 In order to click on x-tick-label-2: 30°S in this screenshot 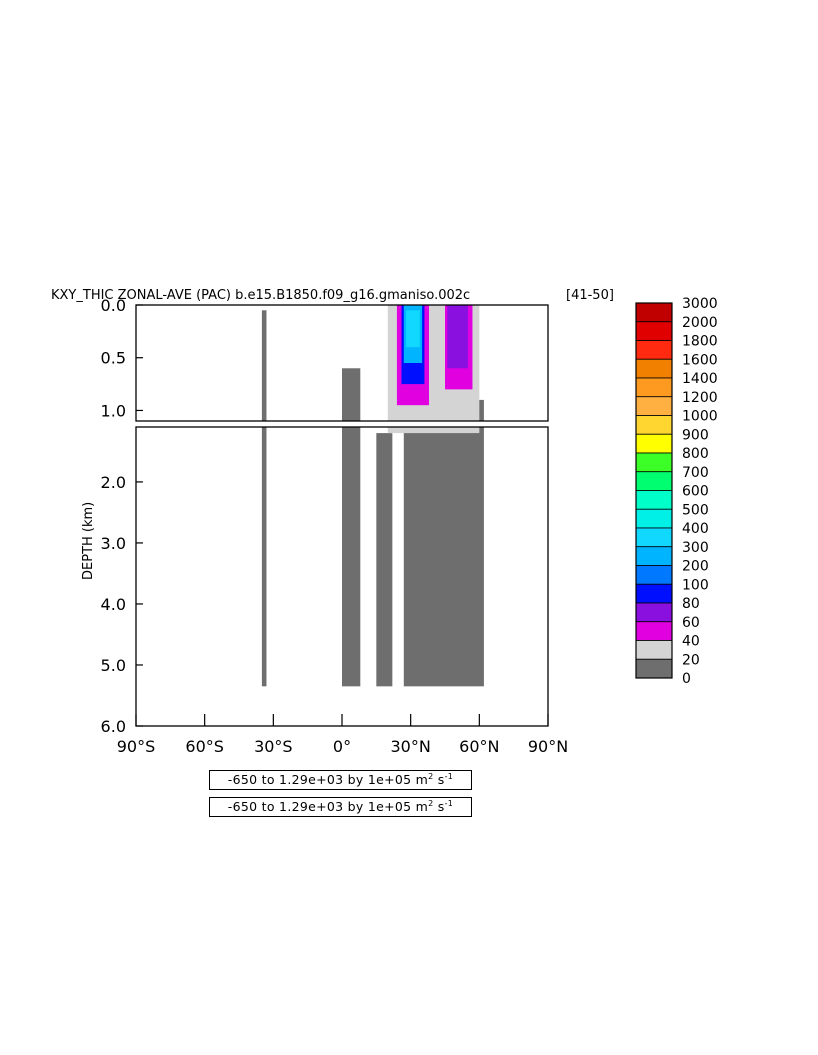, I will do `click(273, 746)`.